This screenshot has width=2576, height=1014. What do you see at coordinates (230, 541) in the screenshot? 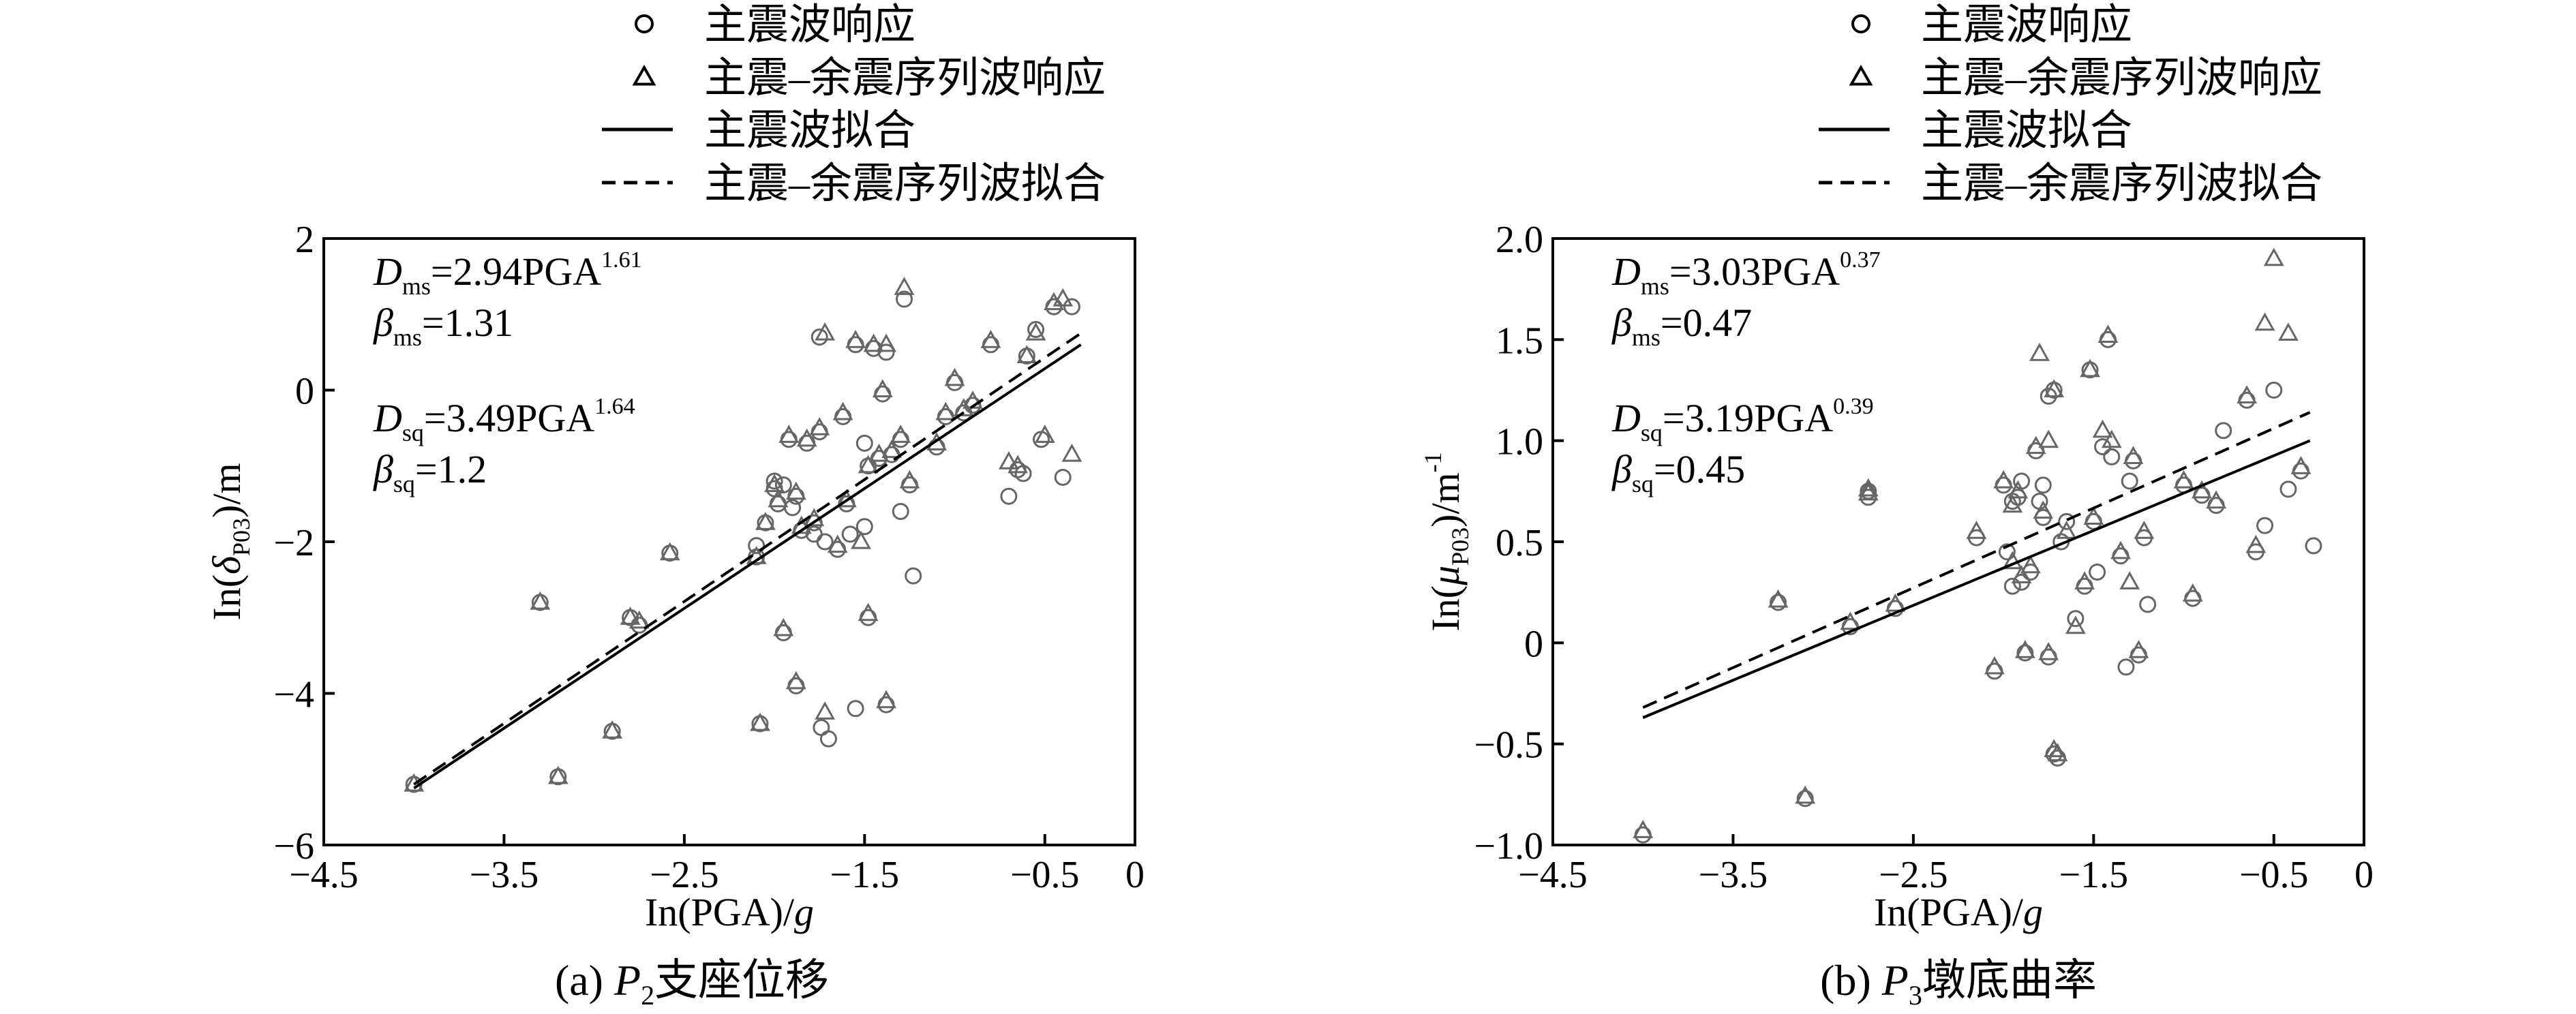
I see `y-axis-label-a: In(δP03)/m` at bounding box center [230, 541].